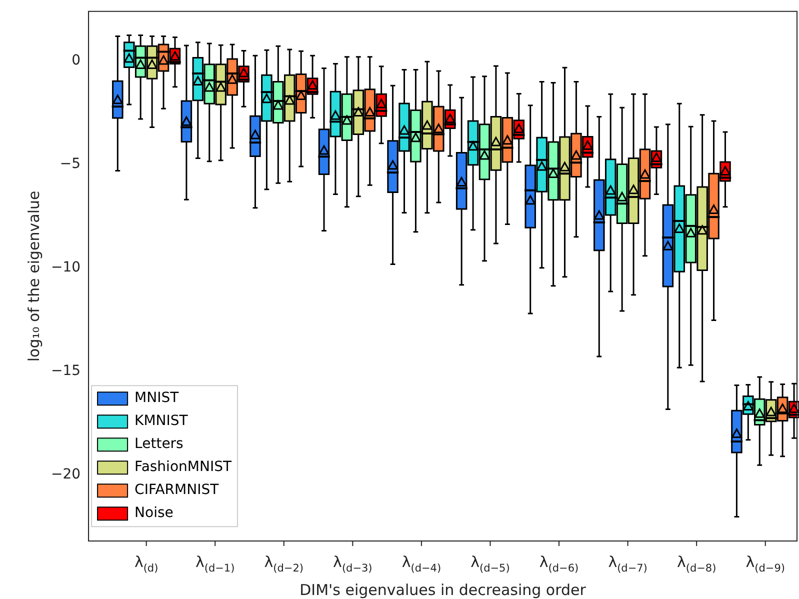  Describe the element at coordinates (157, 398) in the screenshot. I see `legend-label: MNIST` at that location.